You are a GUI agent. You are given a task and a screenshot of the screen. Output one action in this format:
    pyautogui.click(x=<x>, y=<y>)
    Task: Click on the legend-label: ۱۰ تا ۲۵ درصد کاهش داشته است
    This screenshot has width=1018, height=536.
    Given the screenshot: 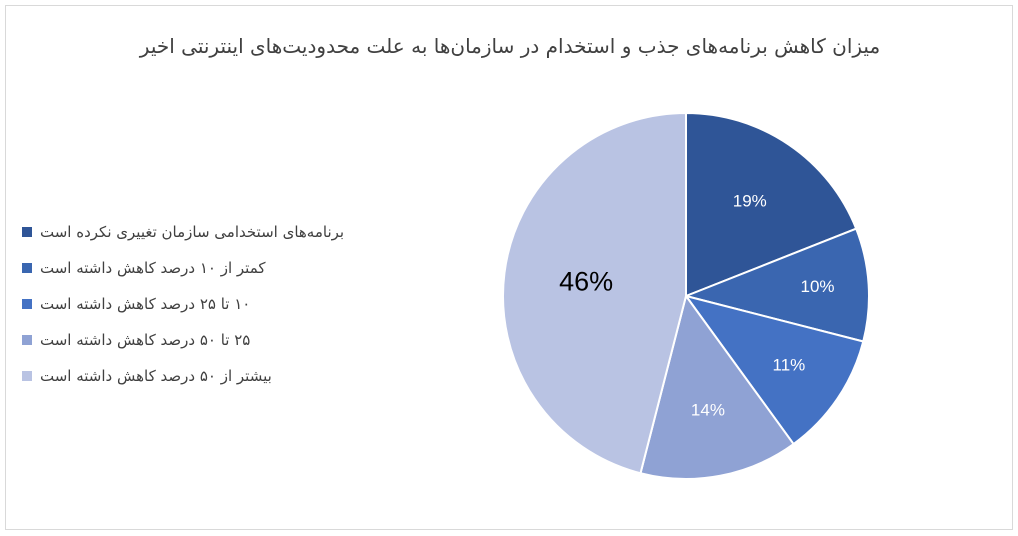 What is the action you would take?
    pyautogui.click(x=145, y=304)
    